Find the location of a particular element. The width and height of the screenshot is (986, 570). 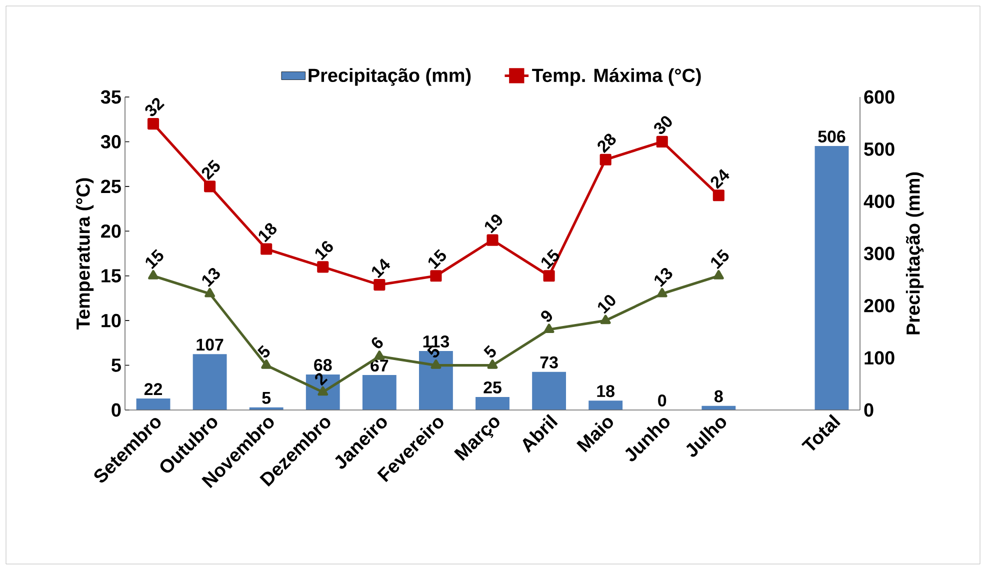

y2-tick-label: 100 is located at coordinates (879, 358).